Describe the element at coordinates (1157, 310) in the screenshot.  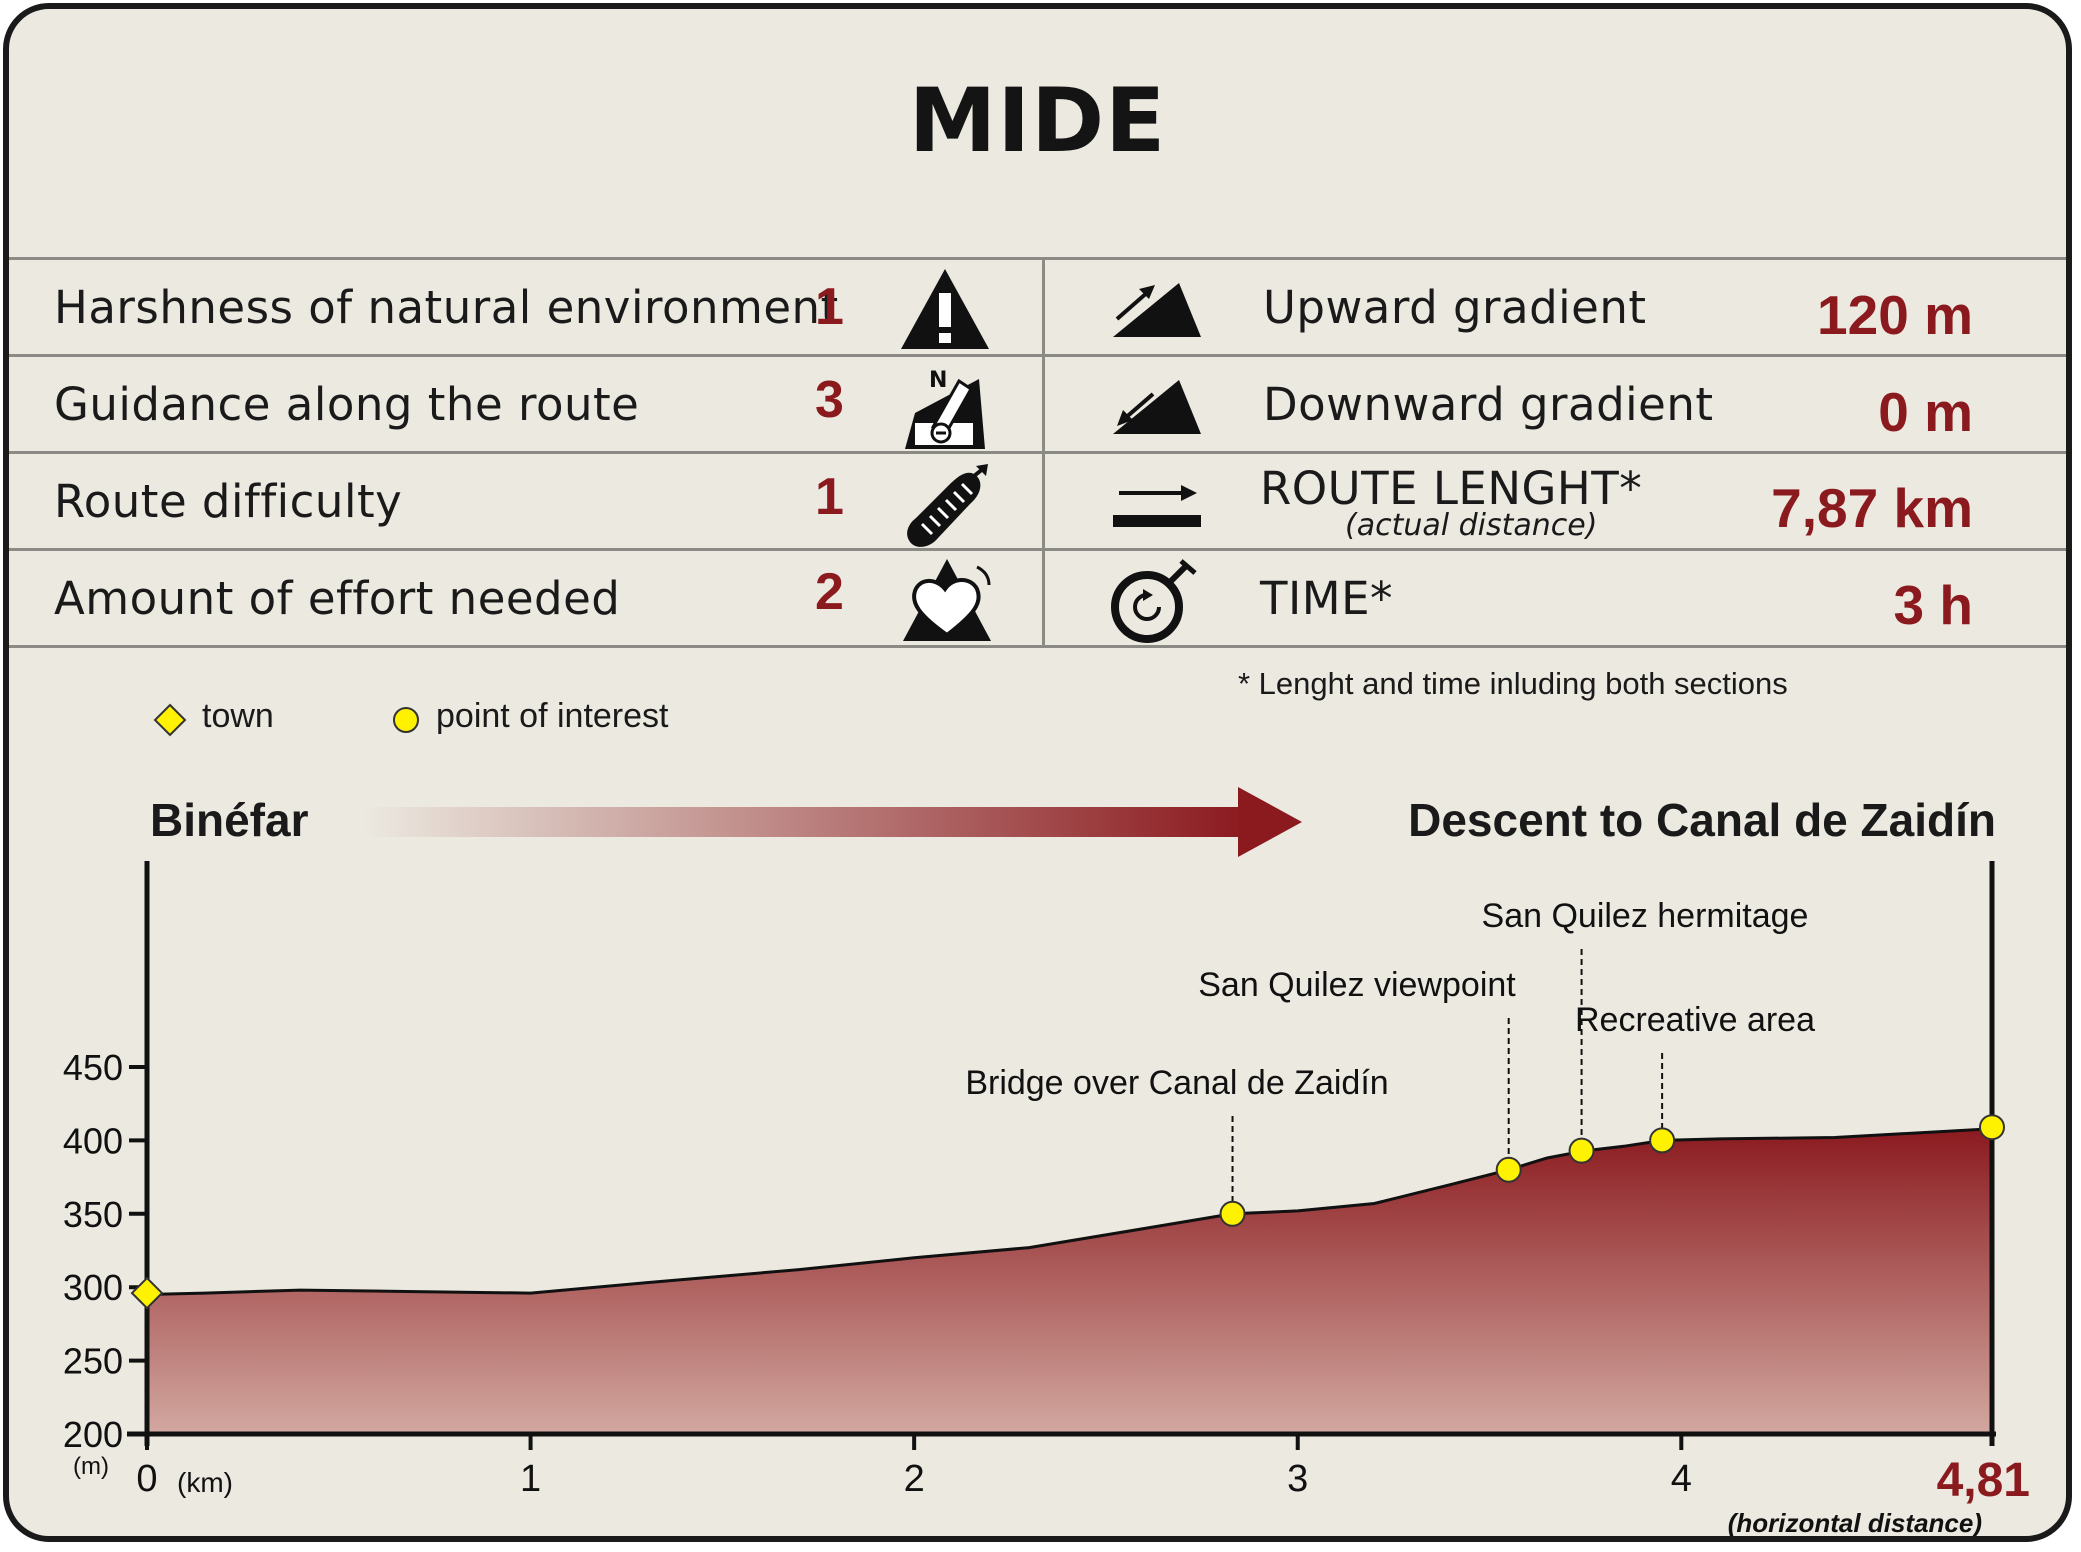
I see `upward-gradient-icon` at that location.